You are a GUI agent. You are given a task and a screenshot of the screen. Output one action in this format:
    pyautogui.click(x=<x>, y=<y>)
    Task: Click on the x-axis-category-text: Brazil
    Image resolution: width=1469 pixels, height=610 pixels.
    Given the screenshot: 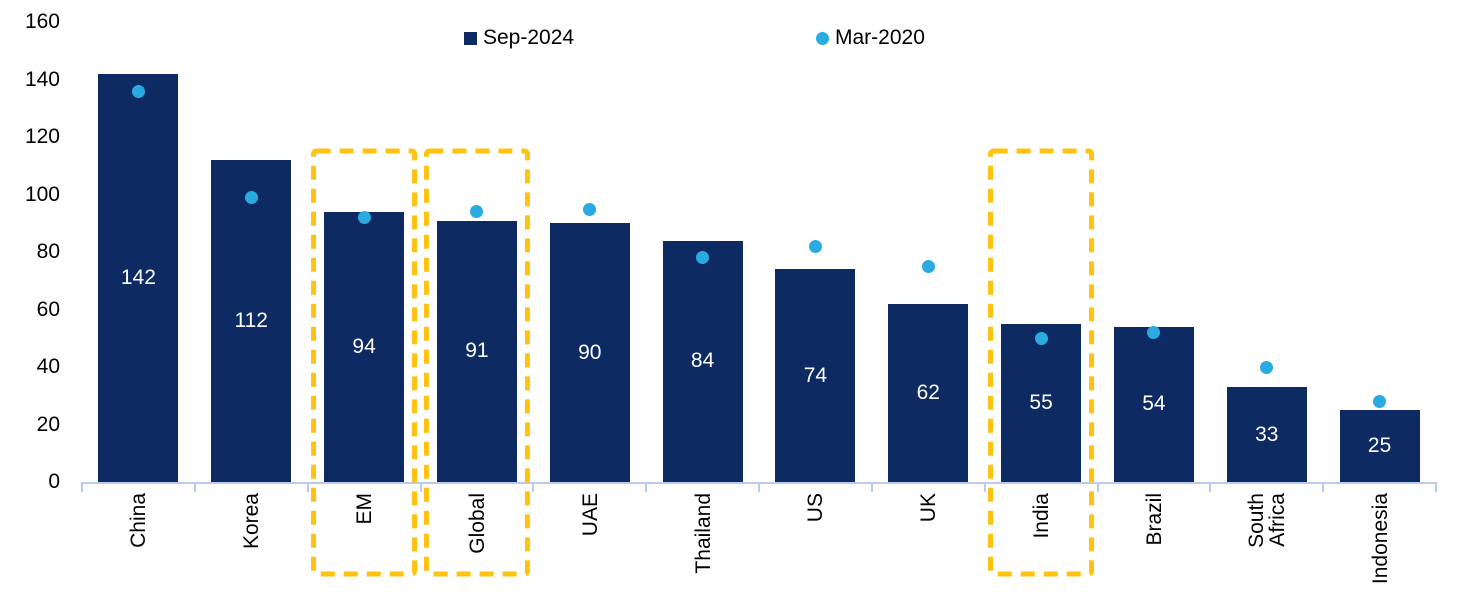 What is the action you would take?
    pyautogui.click(x=1154, y=519)
    